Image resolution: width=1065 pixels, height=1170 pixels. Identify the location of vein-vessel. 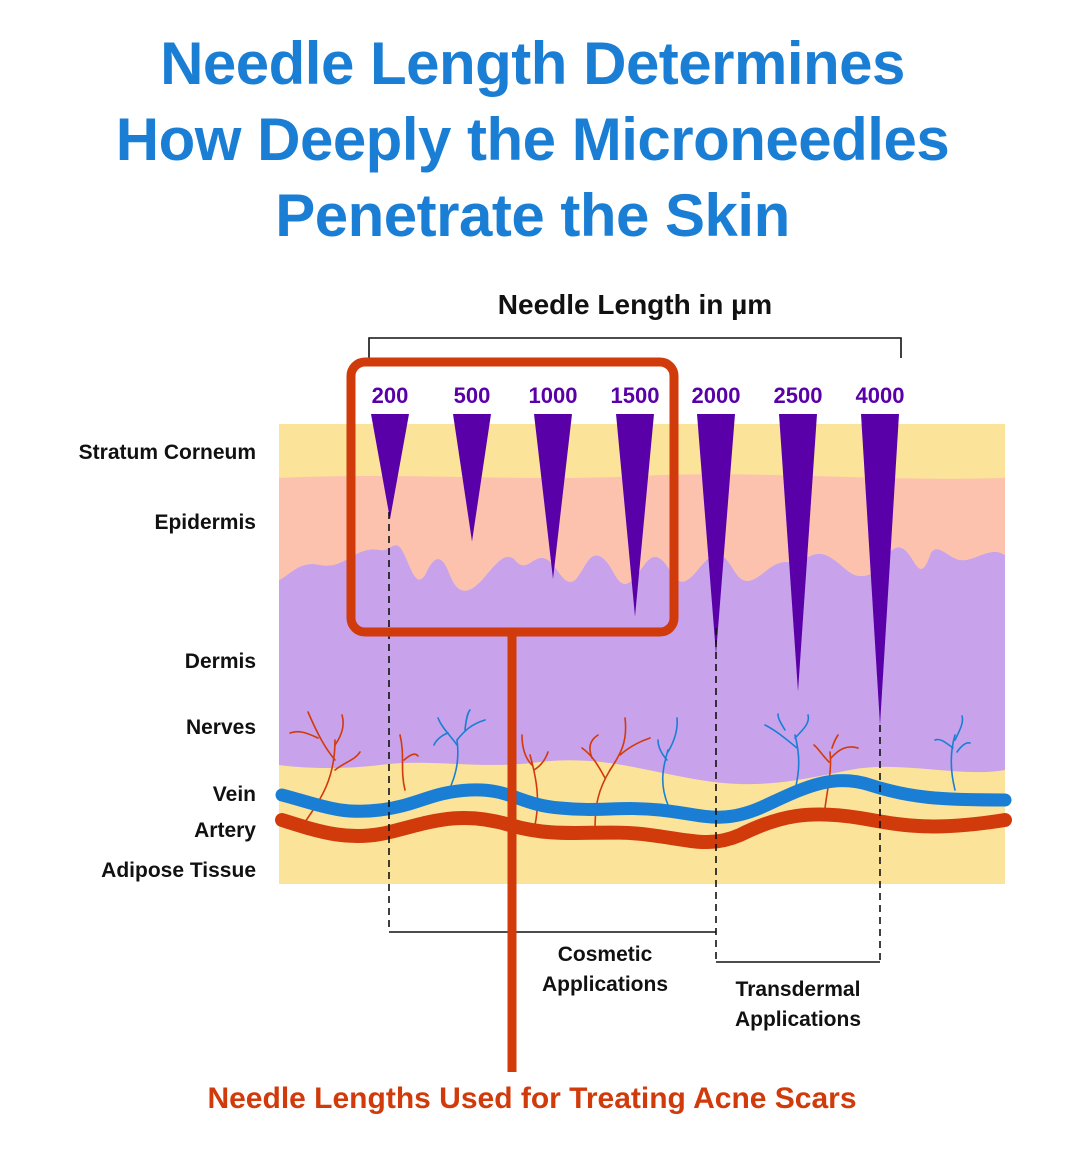
(643, 799).